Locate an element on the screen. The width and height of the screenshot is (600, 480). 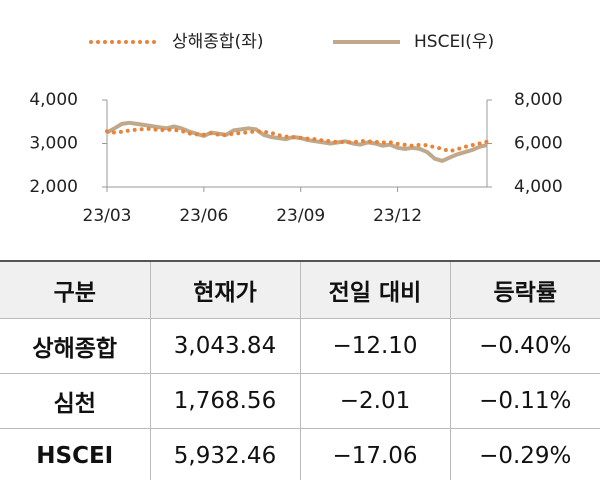
header-row: 구분 현재가 전일 대비 등락률 is located at coordinates (300, 290).